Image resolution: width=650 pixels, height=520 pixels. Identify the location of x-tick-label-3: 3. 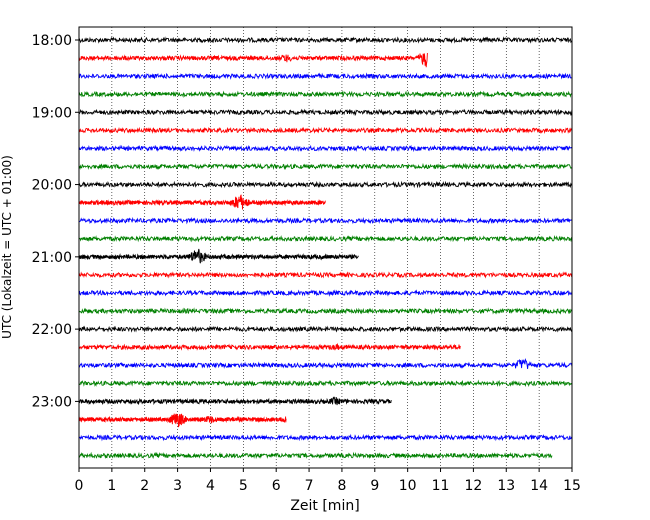
(177, 486).